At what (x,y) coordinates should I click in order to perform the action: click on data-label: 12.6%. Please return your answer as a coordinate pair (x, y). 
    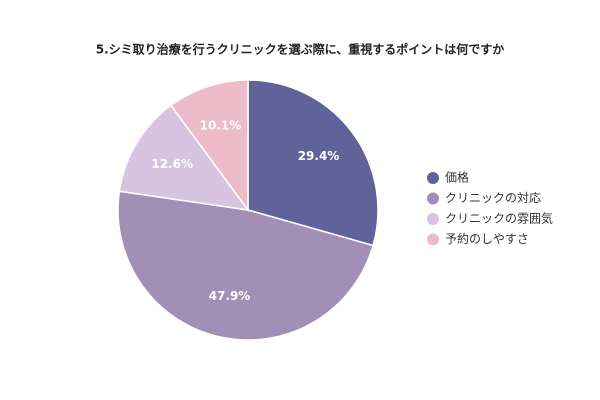
    Looking at the image, I should click on (172, 164).